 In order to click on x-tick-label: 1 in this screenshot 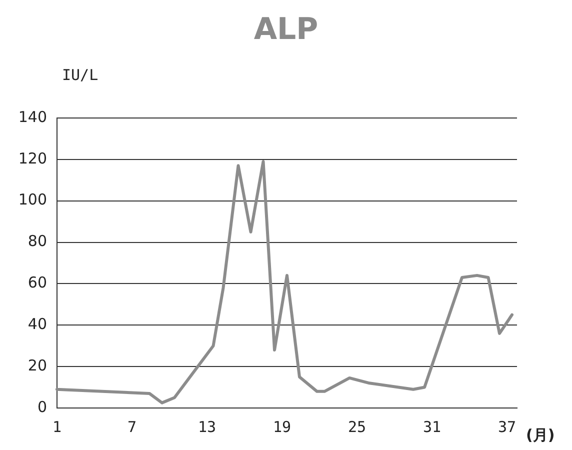, I will do `click(57, 427)`.